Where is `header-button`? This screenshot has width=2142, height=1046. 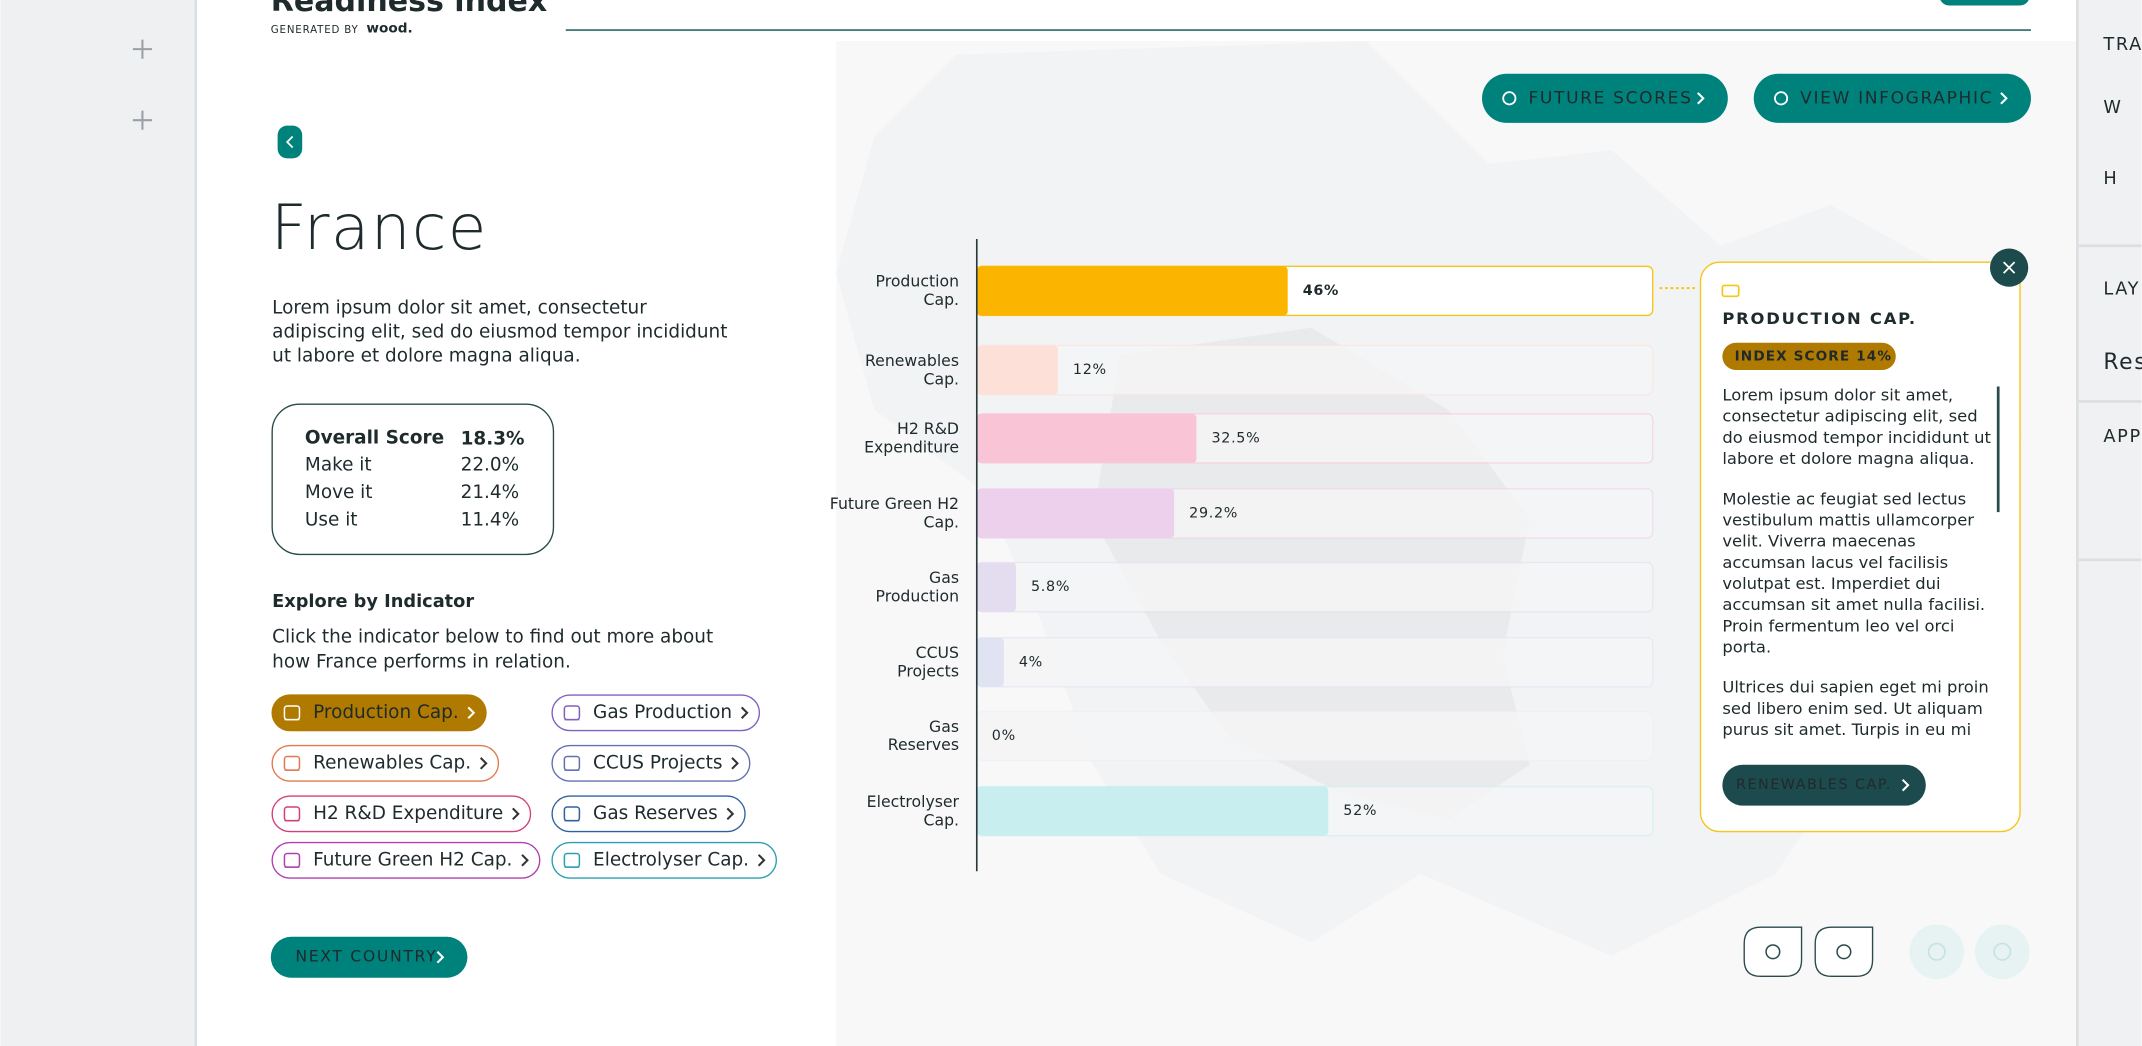
header-button is located at coordinates (1984, 3).